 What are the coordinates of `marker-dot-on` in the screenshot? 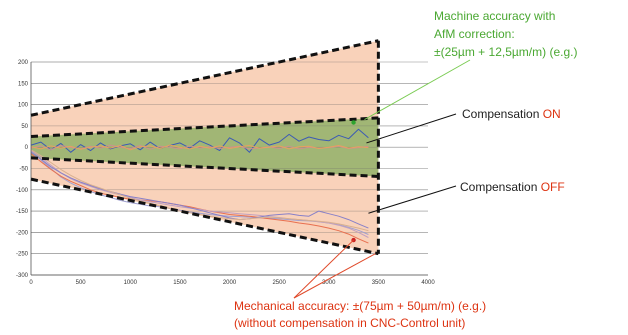 It's located at (353, 122).